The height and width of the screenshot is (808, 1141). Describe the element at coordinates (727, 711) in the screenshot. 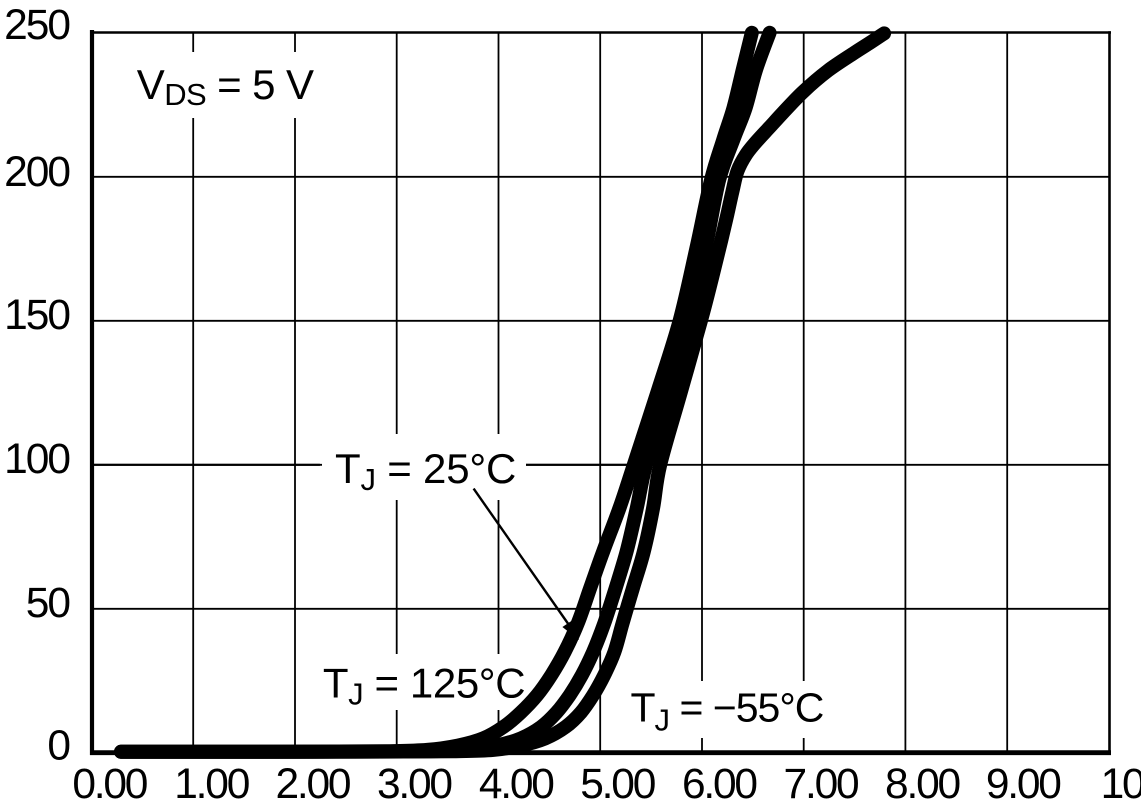

I see `svg-text: TJ = −55°C` at that location.